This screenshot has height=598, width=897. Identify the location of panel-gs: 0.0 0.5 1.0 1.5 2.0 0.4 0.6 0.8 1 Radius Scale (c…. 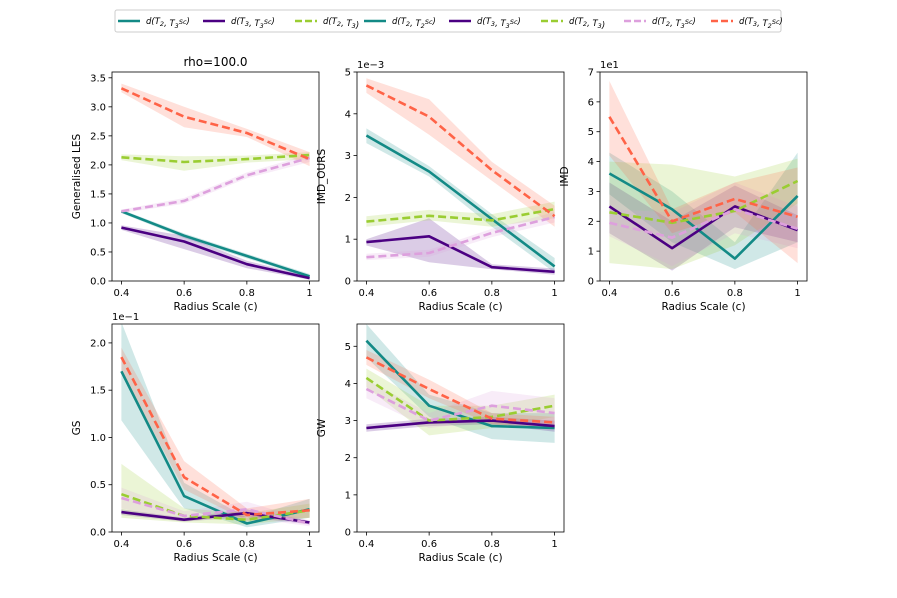
(195, 438).